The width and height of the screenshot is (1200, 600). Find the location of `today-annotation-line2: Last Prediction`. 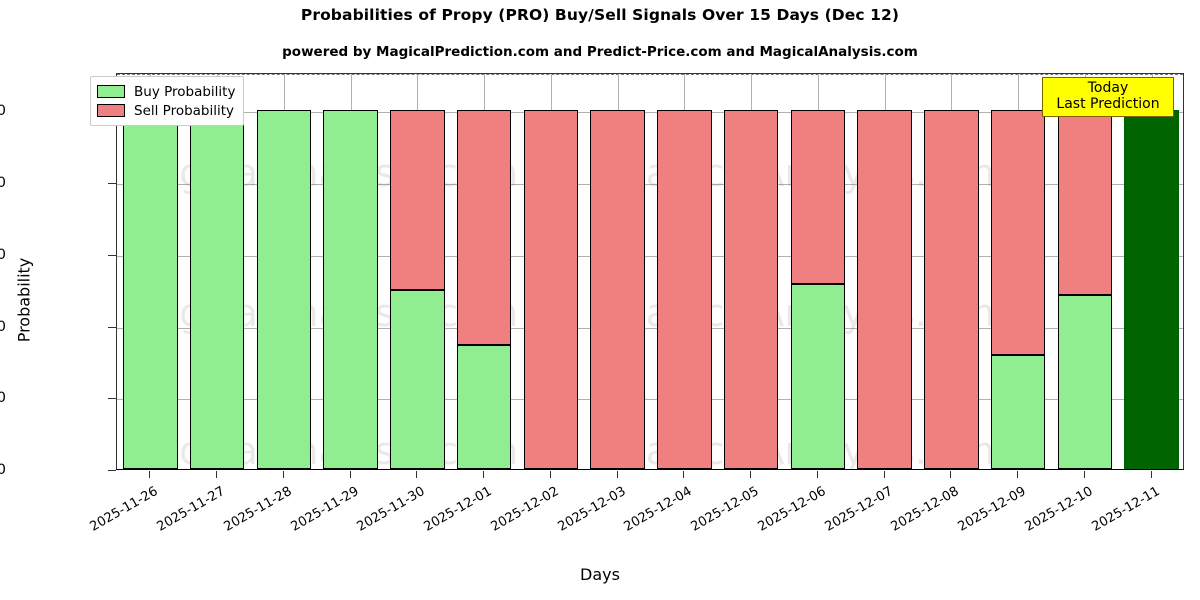

today-annotation-line2: Last Prediction is located at coordinates (1108, 103).